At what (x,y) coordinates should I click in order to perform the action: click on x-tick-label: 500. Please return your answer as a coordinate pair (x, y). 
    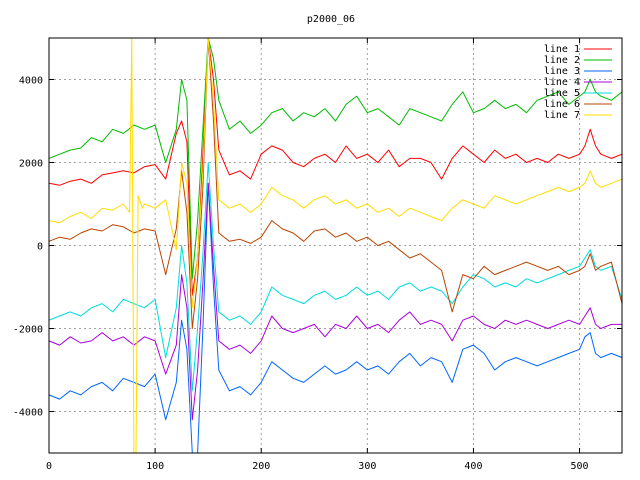
    Looking at the image, I should click on (580, 466).